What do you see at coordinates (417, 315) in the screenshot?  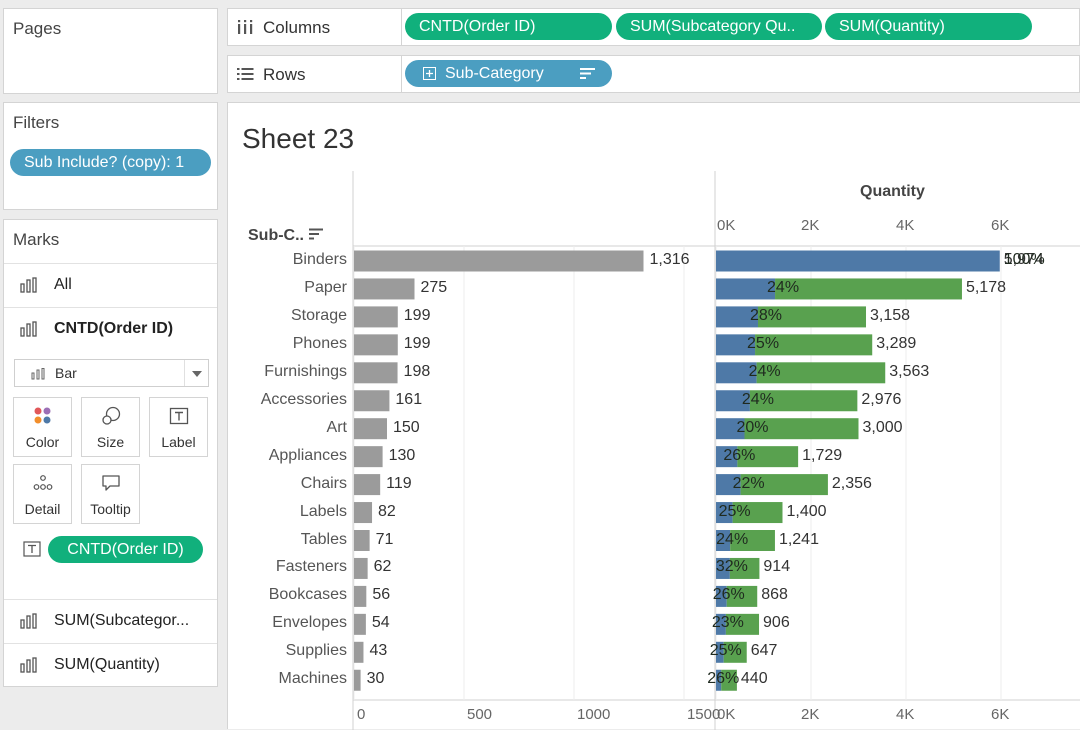 I see `bar-value-label-cntd: 199` at bounding box center [417, 315].